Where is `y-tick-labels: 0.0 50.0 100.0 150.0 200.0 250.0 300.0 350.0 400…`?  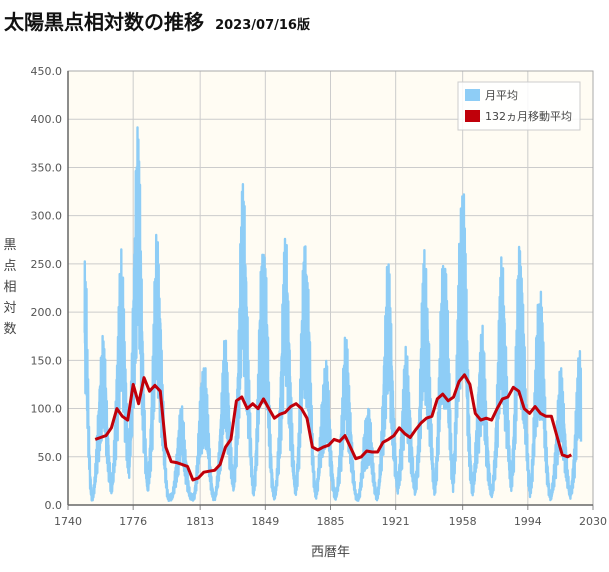
y-tick-labels: 0.0 50.0 100.0 150.0 200.0 250.0 300.0 350.0 400… is located at coordinates (47, 288).